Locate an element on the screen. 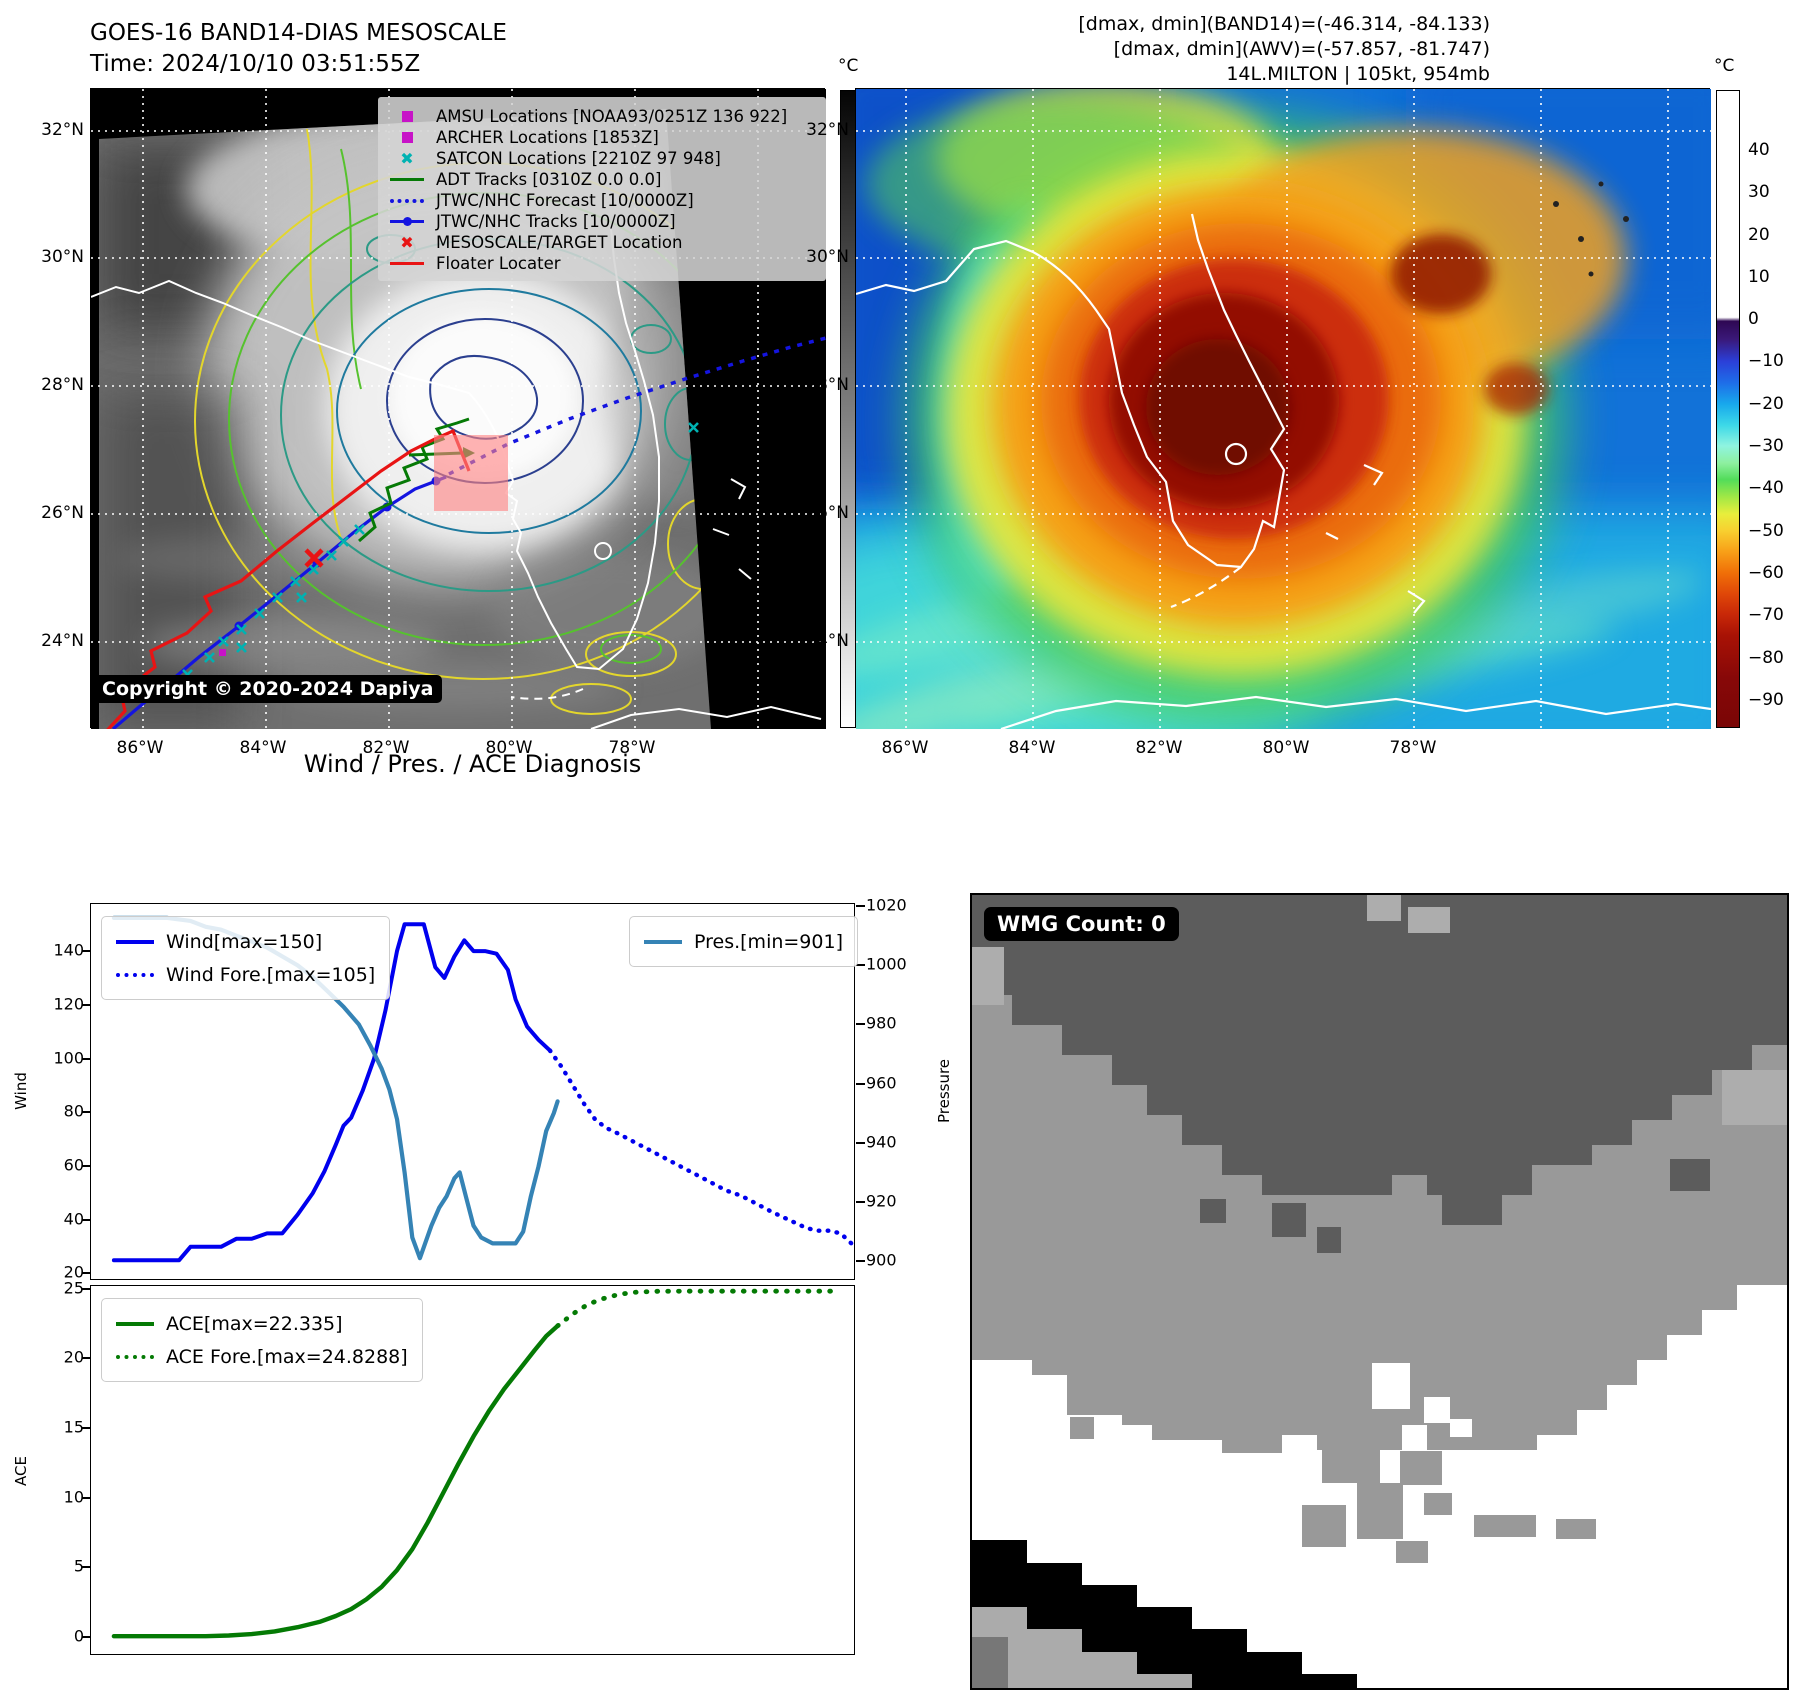 The image size is (1797, 1690). timestamp: Time: 2024/10/10 03:51:55Z is located at coordinates (255, 64).